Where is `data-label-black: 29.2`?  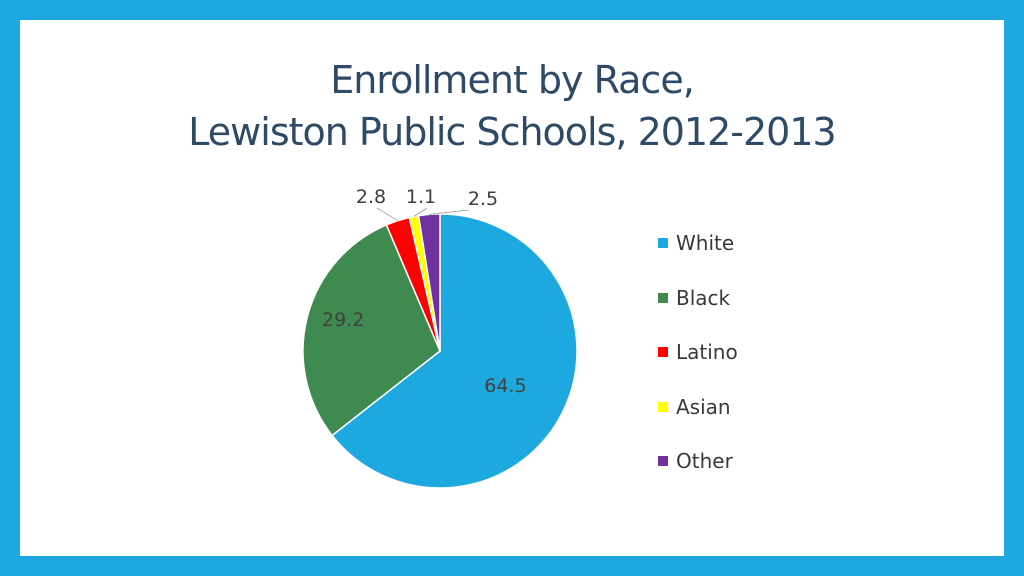
data-label-black: 29.2 is located at coordinates (343, 320).